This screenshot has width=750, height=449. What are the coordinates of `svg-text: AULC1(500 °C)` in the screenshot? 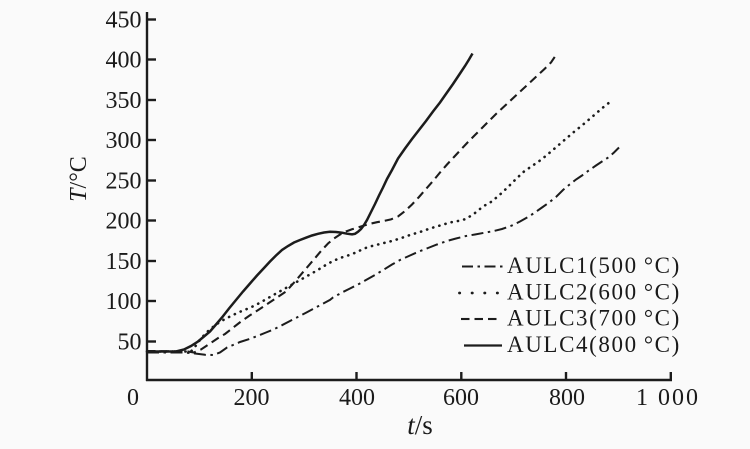 It's located at (594, 265).